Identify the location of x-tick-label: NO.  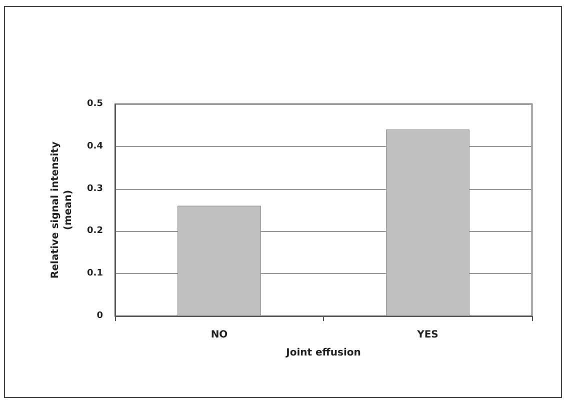
(219, 335).